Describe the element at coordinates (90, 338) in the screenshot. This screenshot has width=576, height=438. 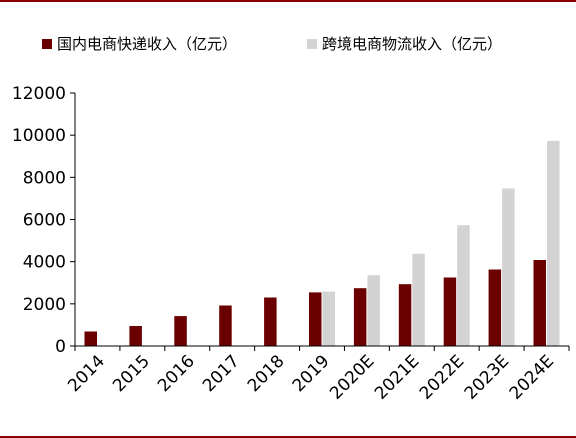
I see `bar-domestic-2014` at that location.